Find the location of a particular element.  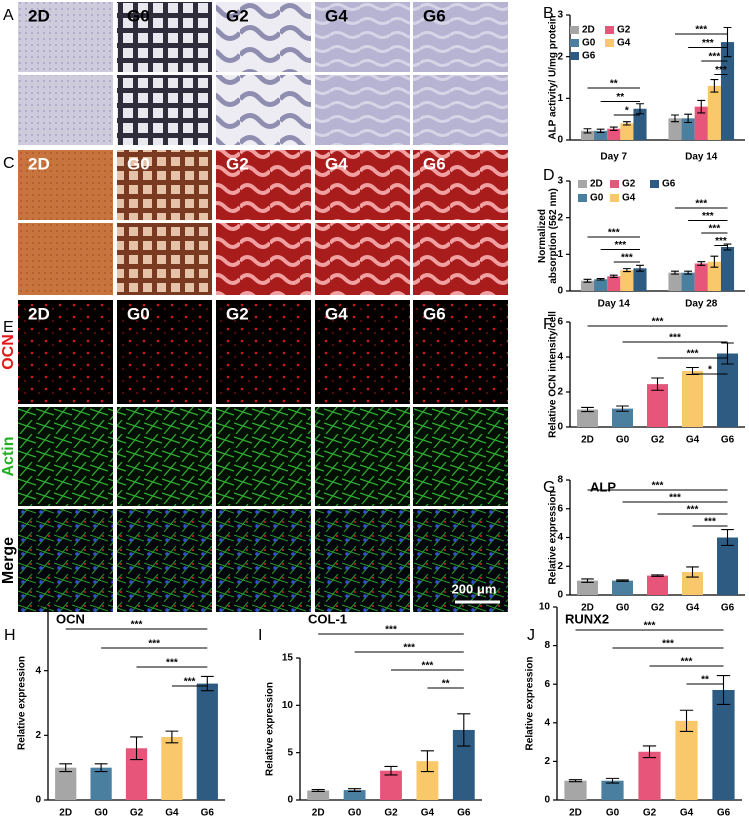

panel-letter: E is located at coordinates (8, 327).